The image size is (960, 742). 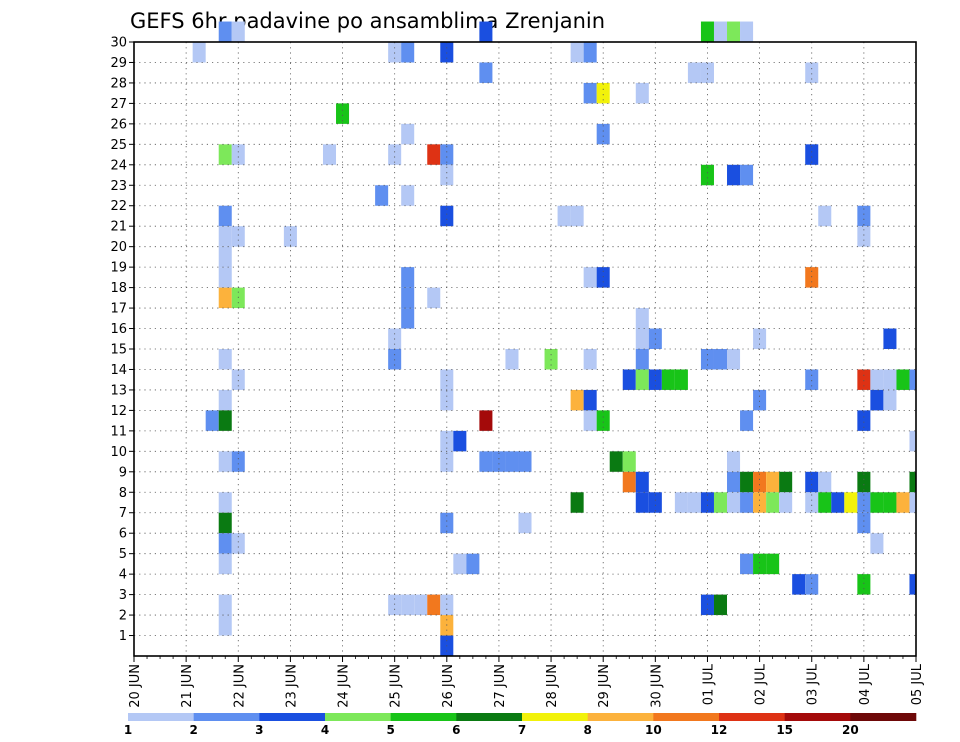 What do you see at coordinates (118, 329) in the screenshot?
I see `y-tick-label: 16` at bounding box center [118, 329].